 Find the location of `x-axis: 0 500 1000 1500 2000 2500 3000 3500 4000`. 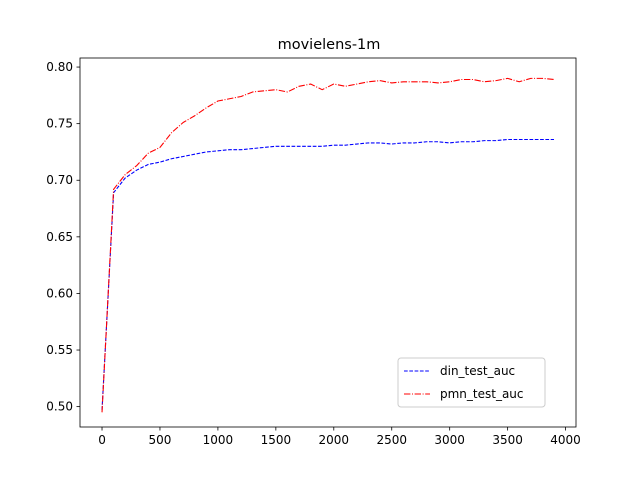

x-axis: 0 500 1000 1500 2000 2500 3000 3500 4000 is located at coordinates (339, 437).